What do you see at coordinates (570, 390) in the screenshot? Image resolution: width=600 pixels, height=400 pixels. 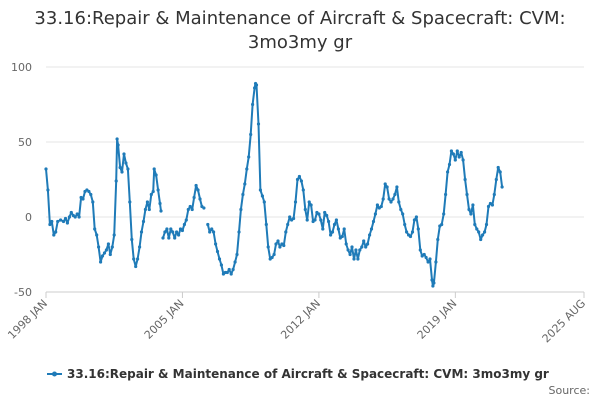 I see `source-label: Source:` at bounding box center [570, 390].